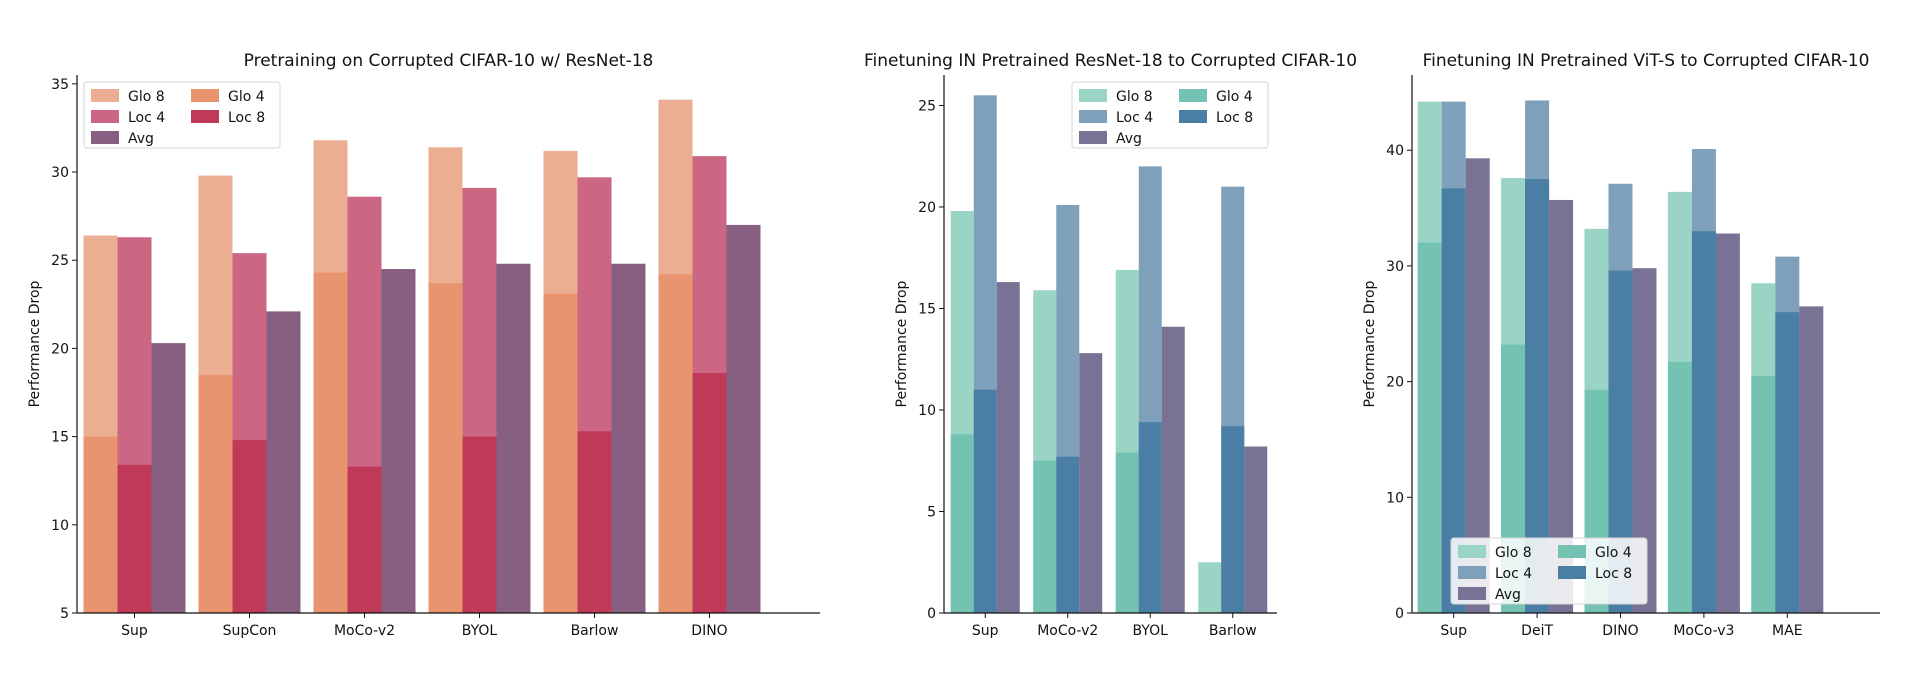 This screenshot has width=1918, height=677. I want to click on bar-loc8-byol, so click(479, 524).